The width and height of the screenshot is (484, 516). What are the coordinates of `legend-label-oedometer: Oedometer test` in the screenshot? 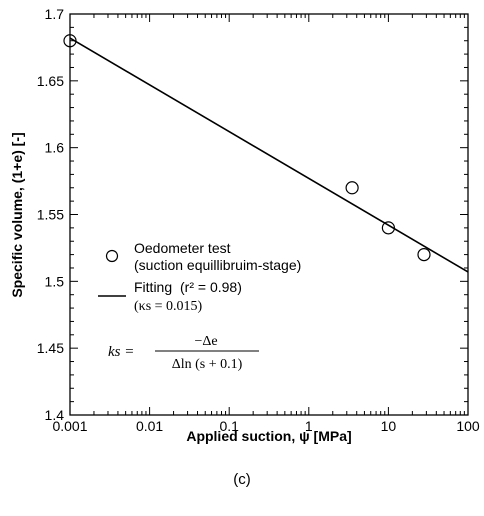 It's located at (182, 248).